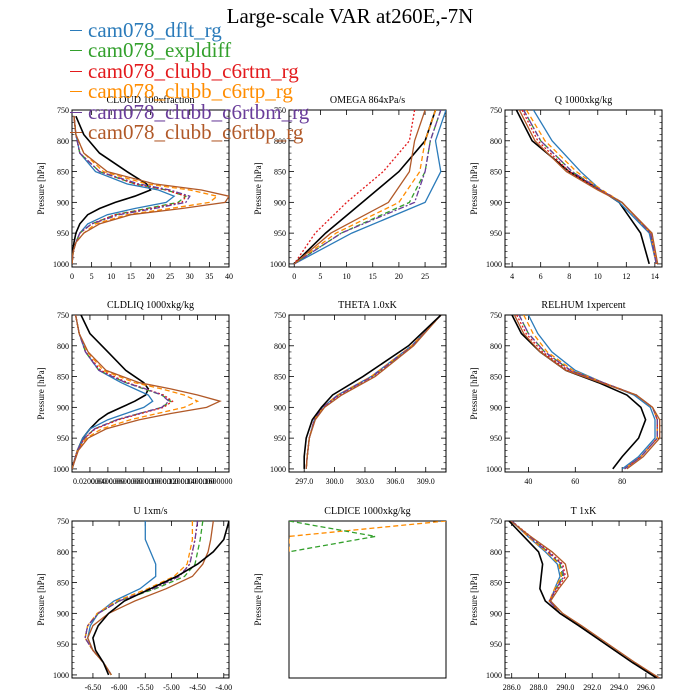  What do you see at coordinates (171, 687) in the screenshot?
I see `x-tick-label: -5.00` at bounding box center [171, 687].